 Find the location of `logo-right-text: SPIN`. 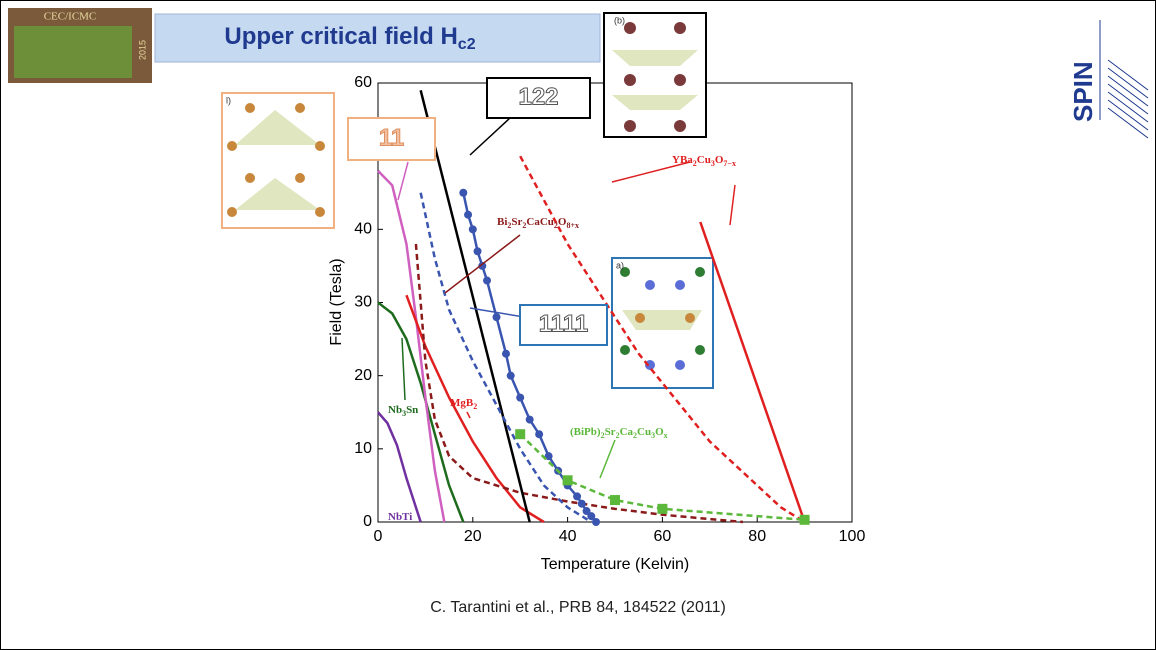

logo-right-text: SPIN is located at coordinates (1083, 91).